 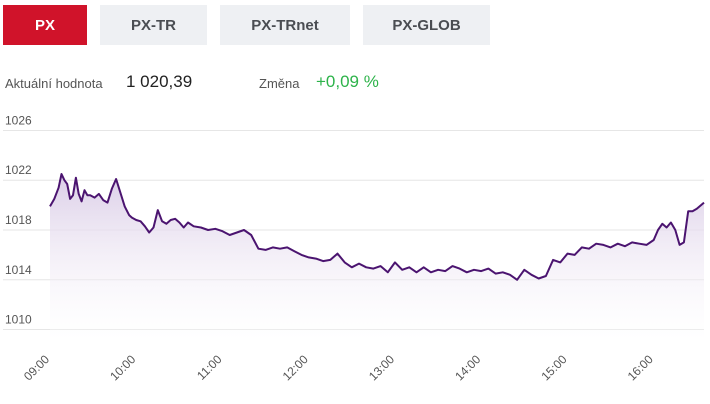 What do you see at coordinates (36, 367) in the screenshot?
I see `x-tick-label: 09:00` at bounding box center [36, 367].